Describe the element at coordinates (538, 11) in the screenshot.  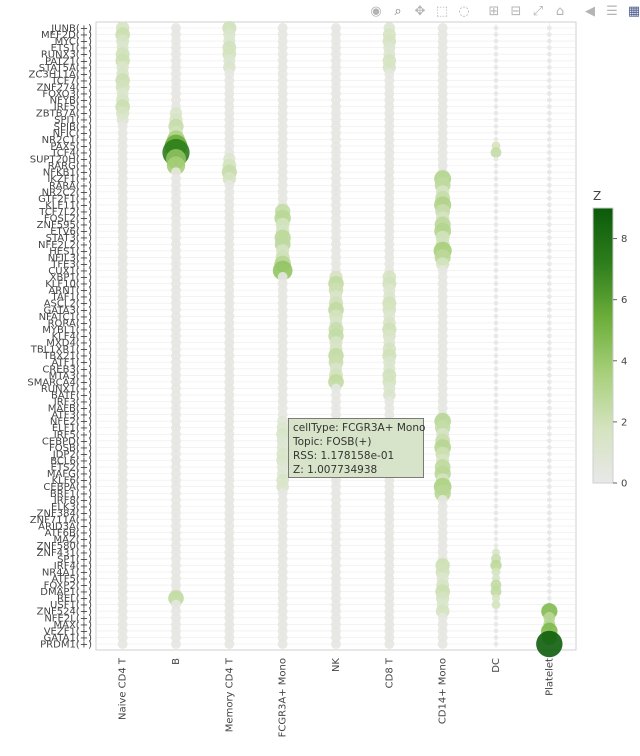
I see `autoscale-icon: ⤢` at that location.